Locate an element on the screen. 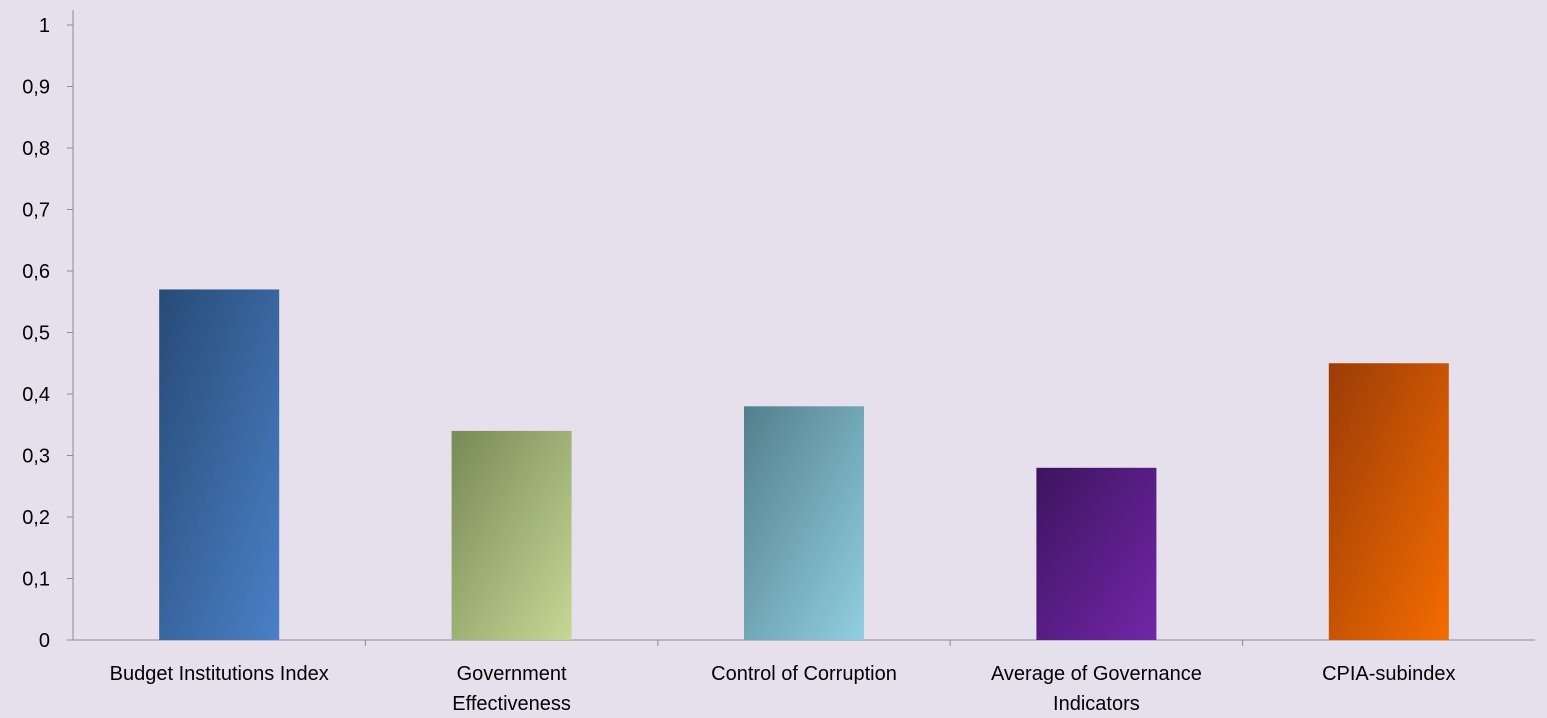 This screenshot has height=718, width=1547. x-tick-label-line: Government is located at coordinates (512, 674).